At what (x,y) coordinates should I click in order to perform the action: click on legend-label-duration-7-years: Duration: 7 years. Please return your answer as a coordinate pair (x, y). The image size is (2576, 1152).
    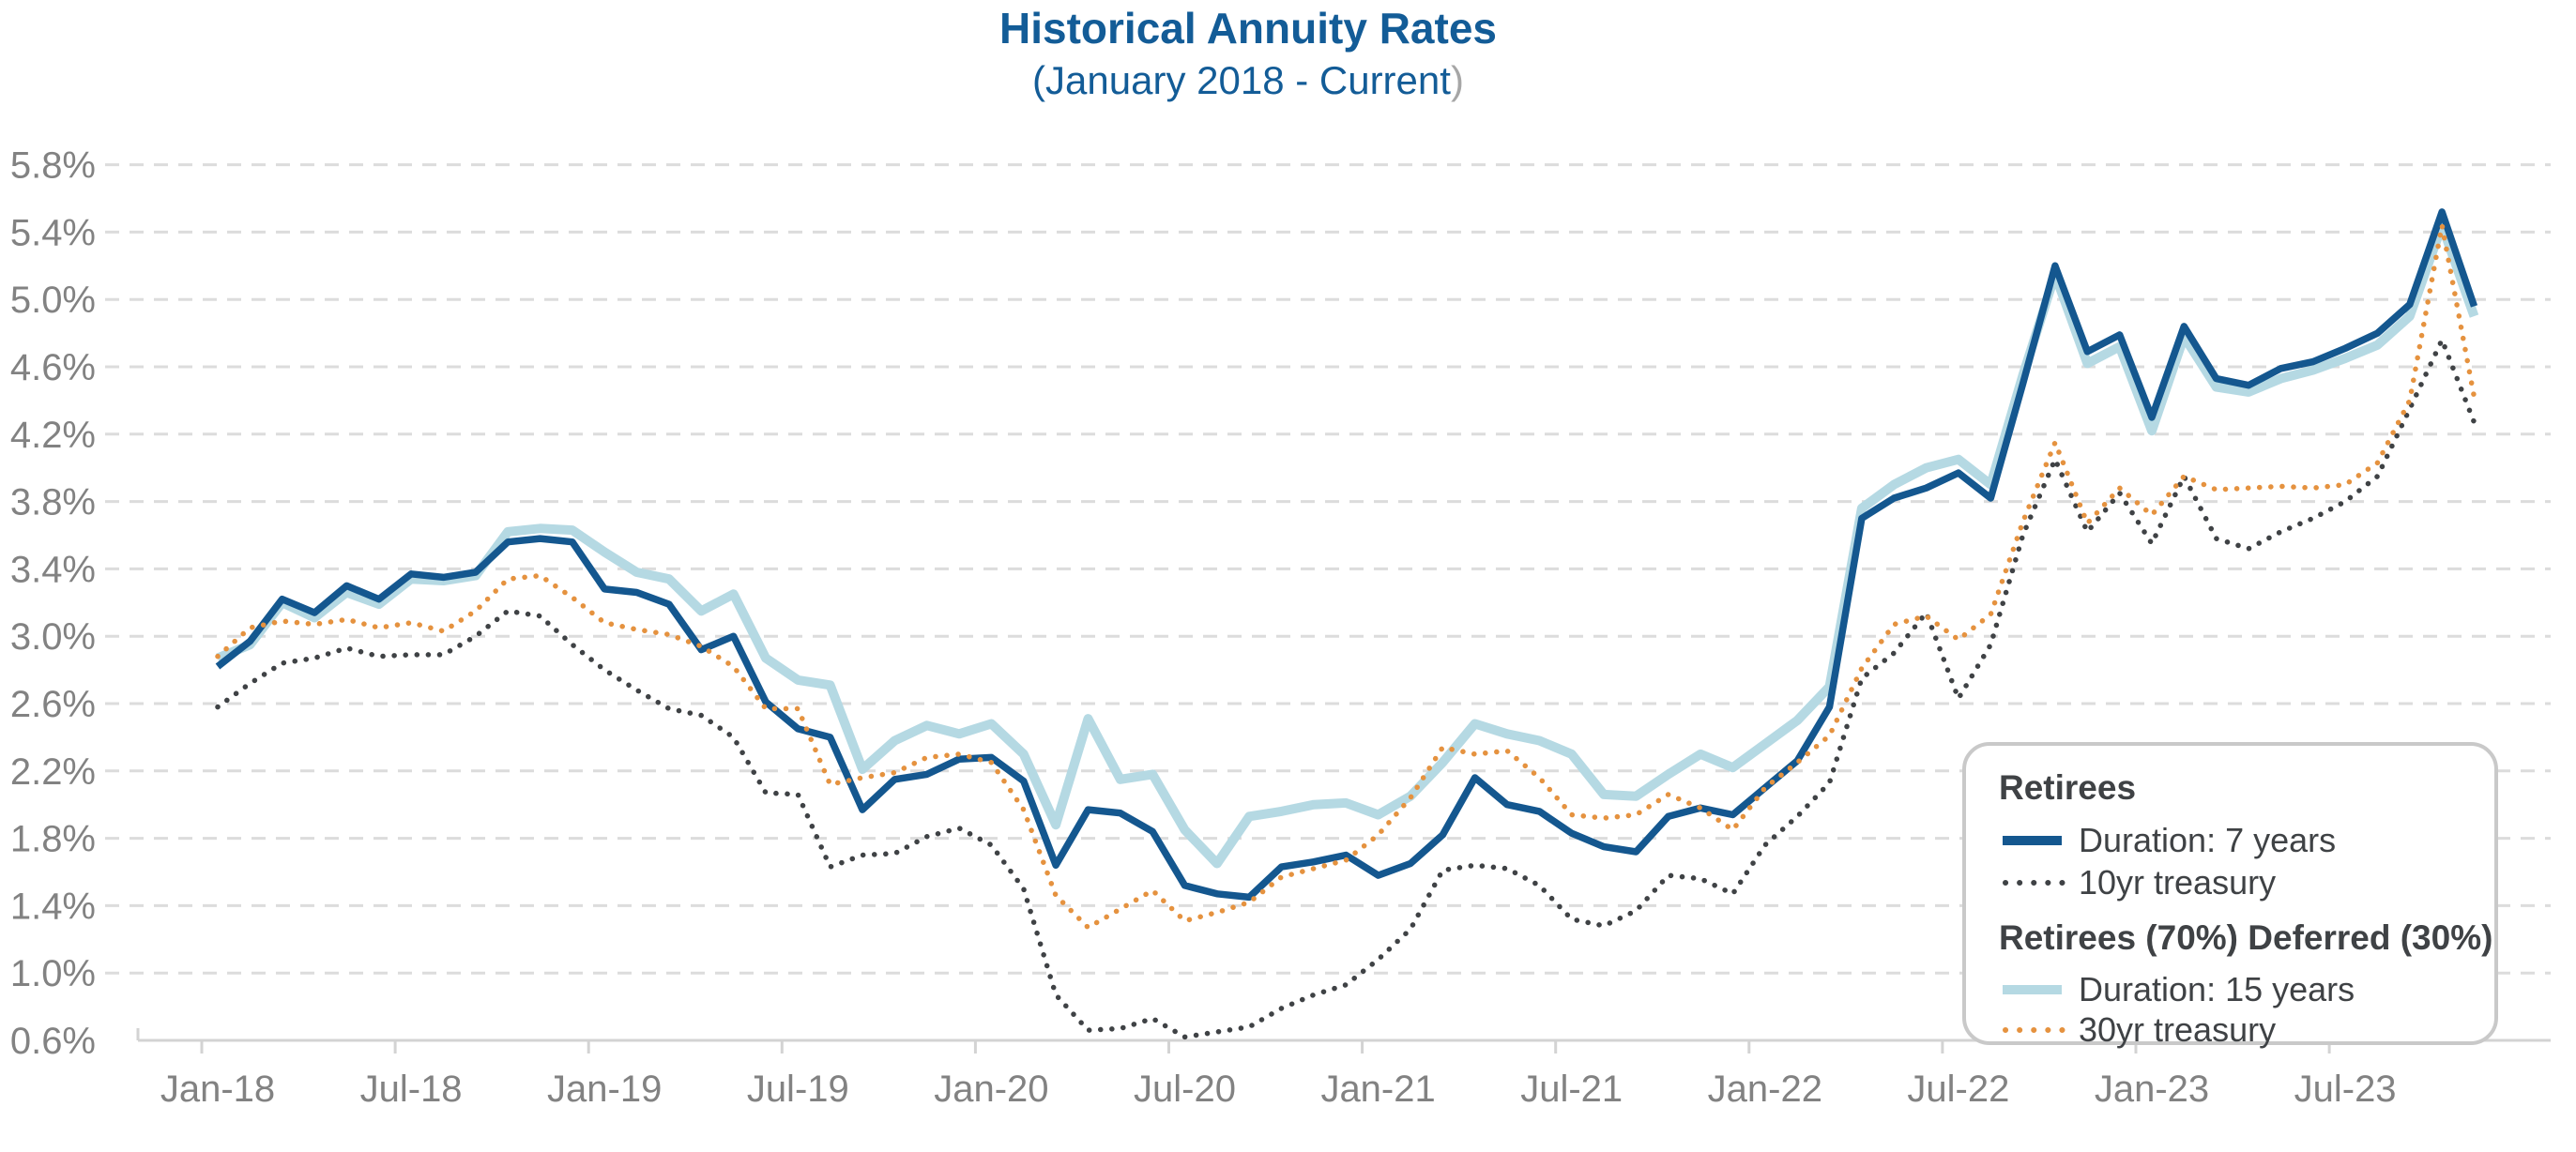
    Looking at the image, I should click on (2207, 840).